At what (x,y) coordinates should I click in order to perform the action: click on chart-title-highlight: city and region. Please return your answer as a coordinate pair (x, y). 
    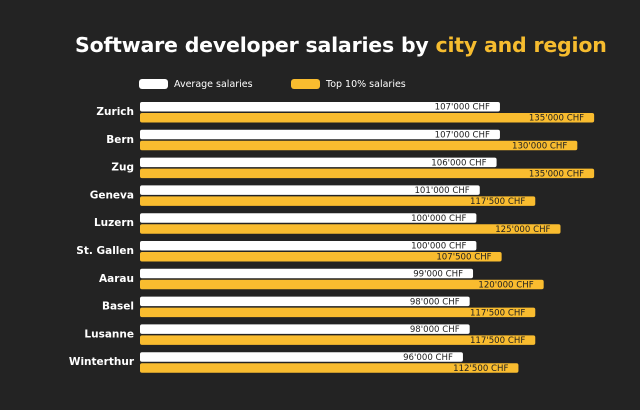
    Looking at the image, I should click on (521, 45).